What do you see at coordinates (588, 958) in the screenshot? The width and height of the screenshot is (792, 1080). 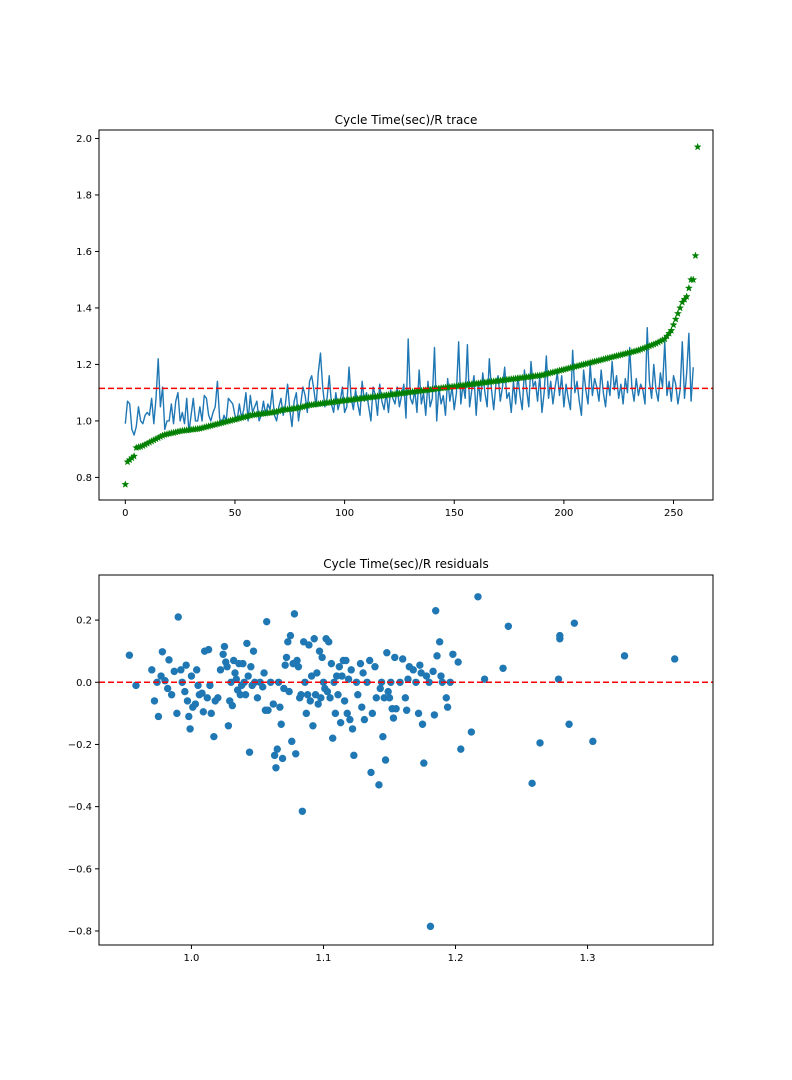 I see `x-tick-label: 1.3` at bounding box center [588, 958].